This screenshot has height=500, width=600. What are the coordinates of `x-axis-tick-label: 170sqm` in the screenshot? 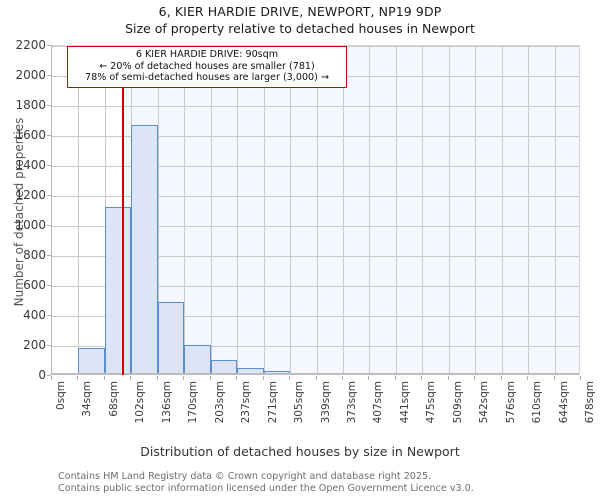 It's located at (193, 402).